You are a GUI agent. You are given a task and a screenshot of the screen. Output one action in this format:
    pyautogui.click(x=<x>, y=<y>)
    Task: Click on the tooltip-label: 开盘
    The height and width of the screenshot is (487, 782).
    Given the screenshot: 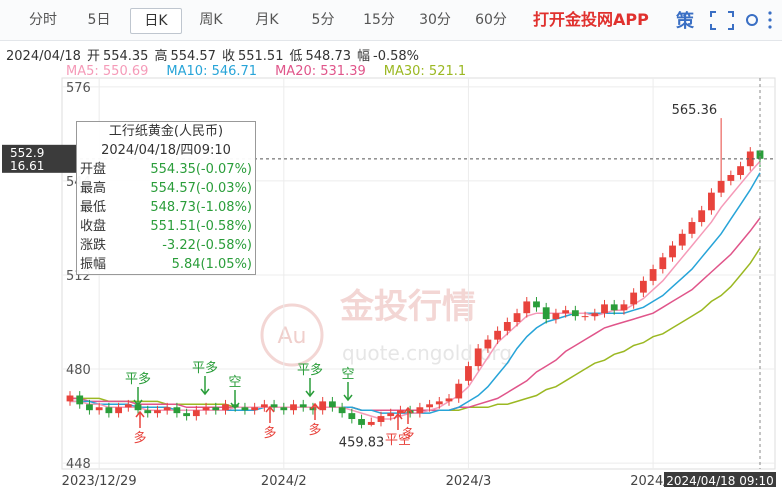 What is the action you would take?
    pyautogui.click(x=93, y=169)
    